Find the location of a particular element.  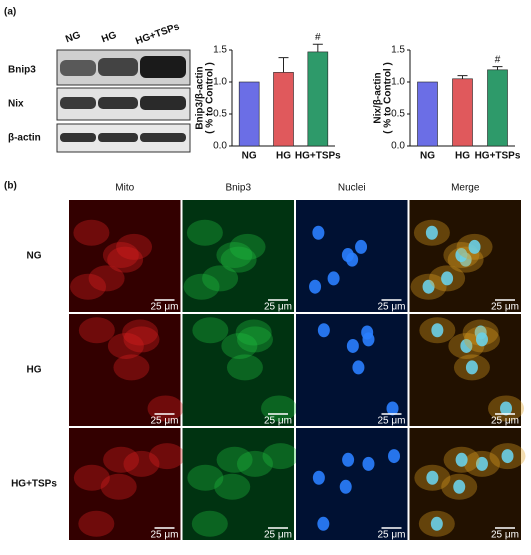

panel-label: (a) is located at coordinates (10, 12).